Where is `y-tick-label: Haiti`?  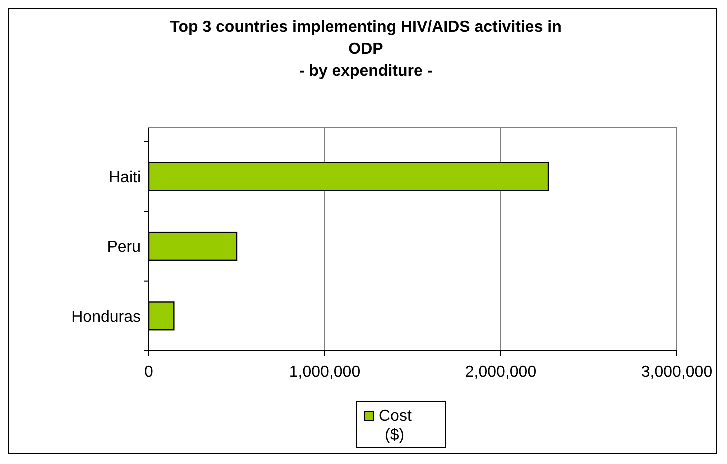
y-tick-label: Haiti is located at coordinates (124, 177).